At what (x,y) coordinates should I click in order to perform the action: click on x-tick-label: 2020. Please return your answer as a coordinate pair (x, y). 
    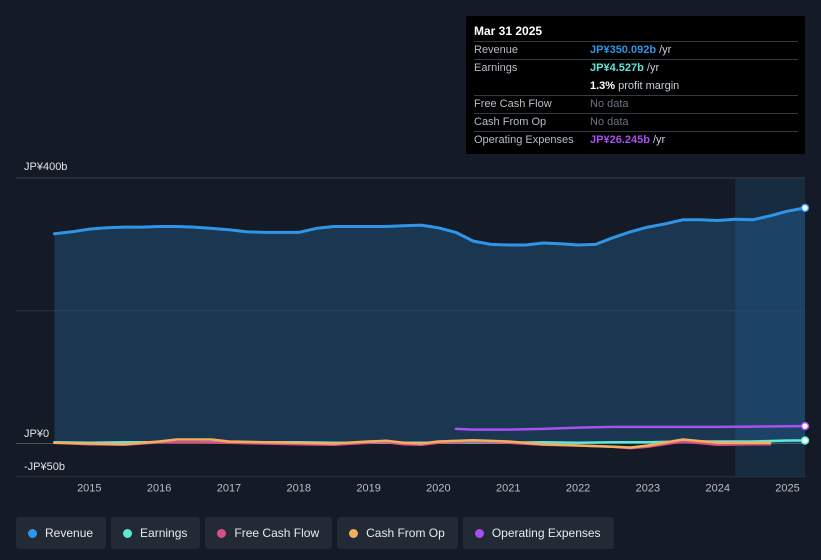
    Looking at the image, I should click on (438, 489).